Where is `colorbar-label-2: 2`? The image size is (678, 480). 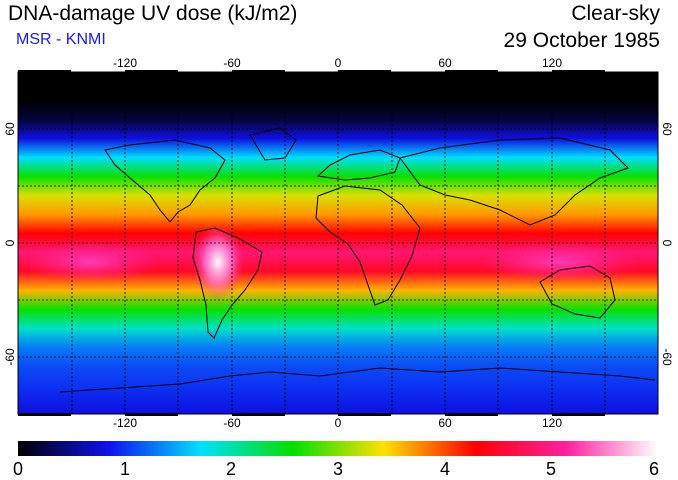 colorbar-label-2: 2 is located at coordinates (231, 469).